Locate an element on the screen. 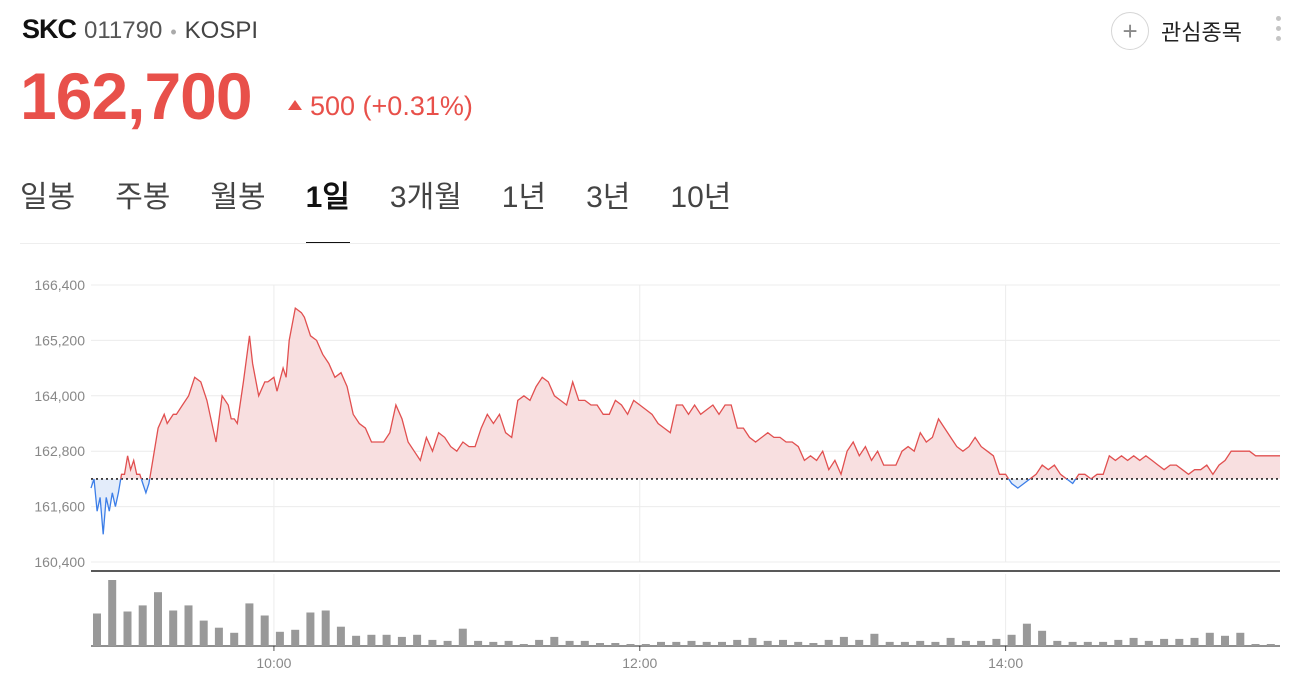 The height and width of the screenshot is (686, 1298). y-tick-label: 166,400 is located at coordinates (59, 285).